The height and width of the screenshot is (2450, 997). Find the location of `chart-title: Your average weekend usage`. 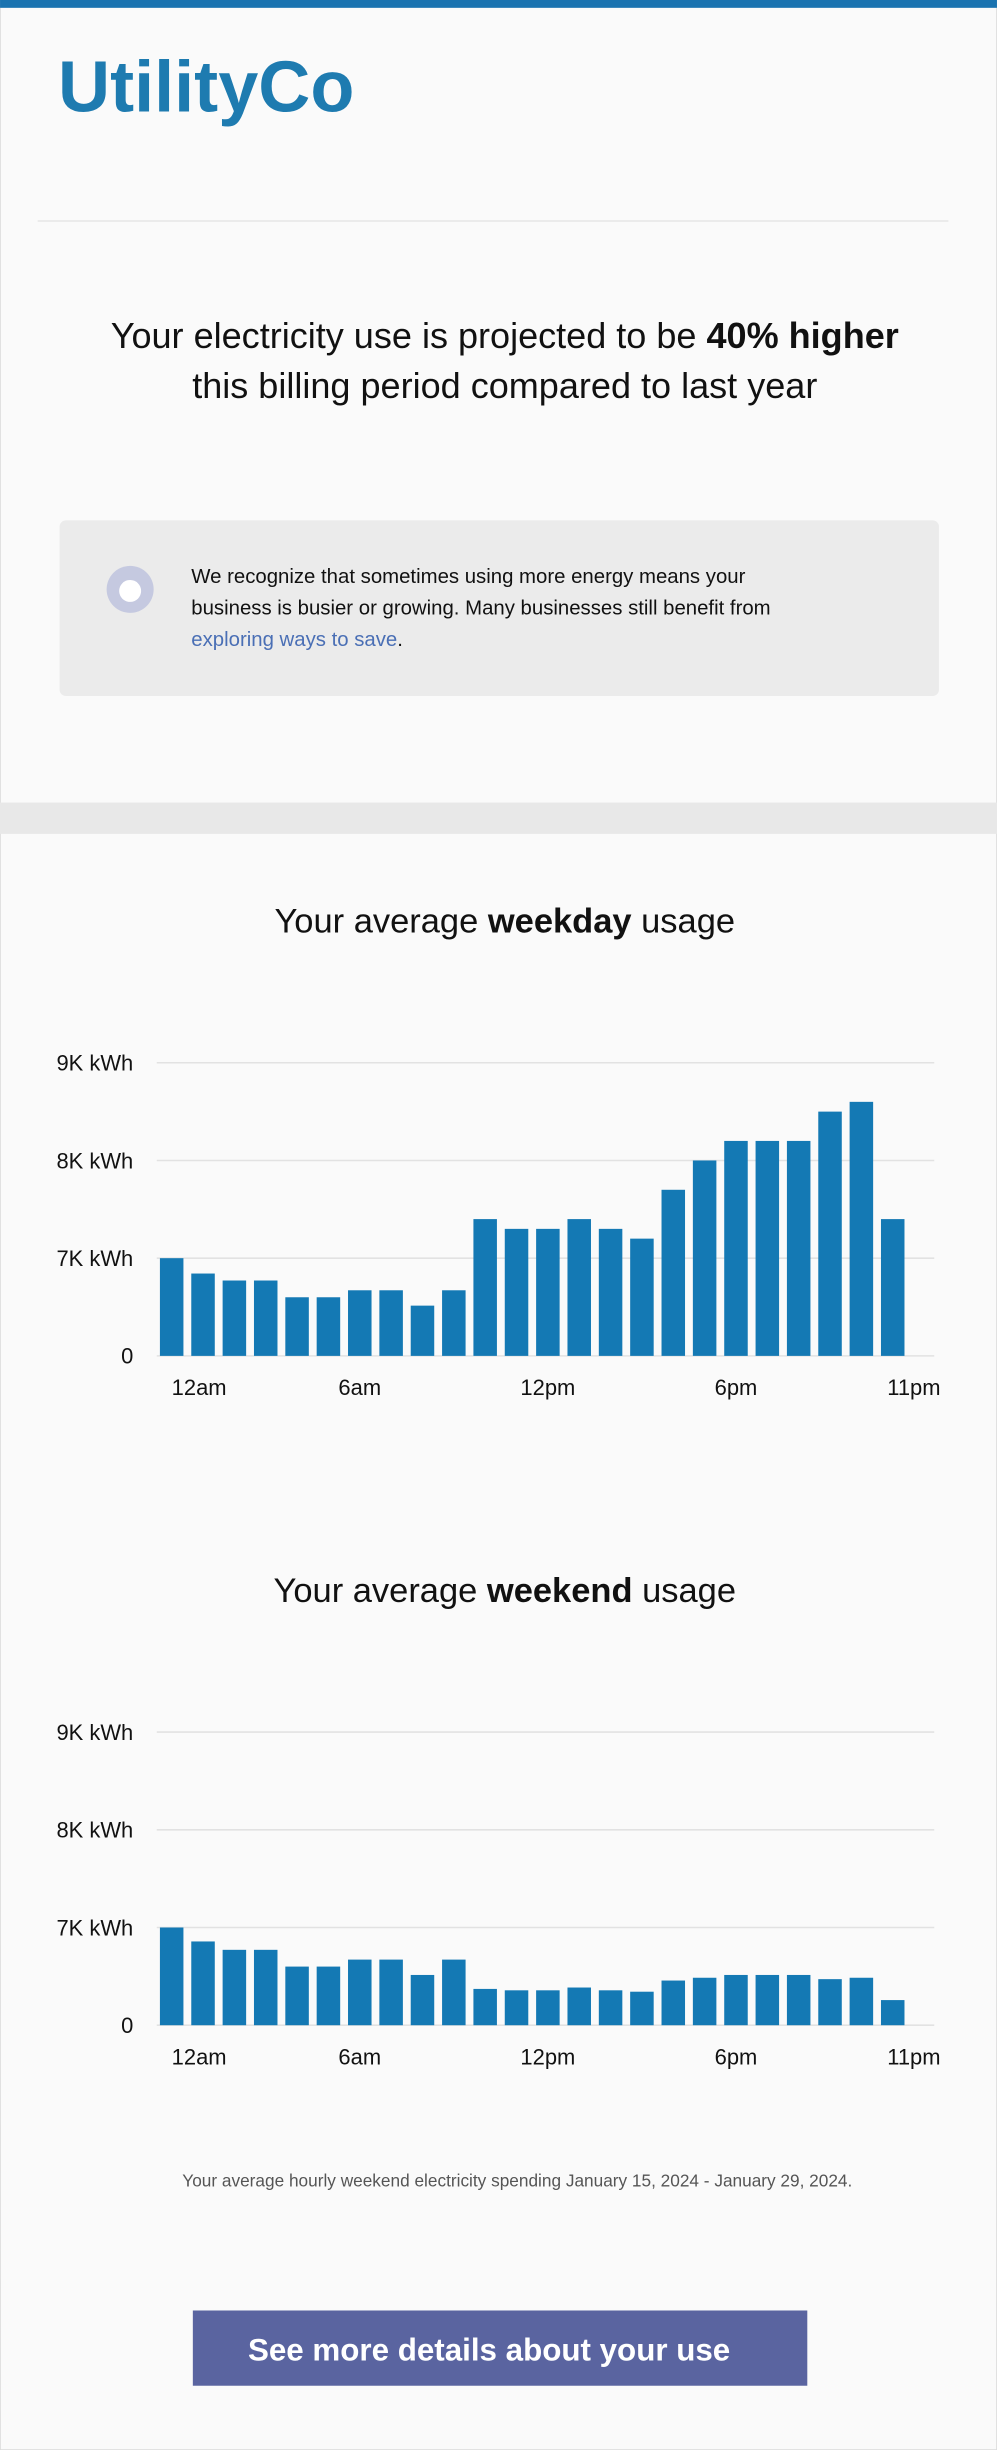

chart-title: Your average weekend usage is located at coordinates (505, 1591).